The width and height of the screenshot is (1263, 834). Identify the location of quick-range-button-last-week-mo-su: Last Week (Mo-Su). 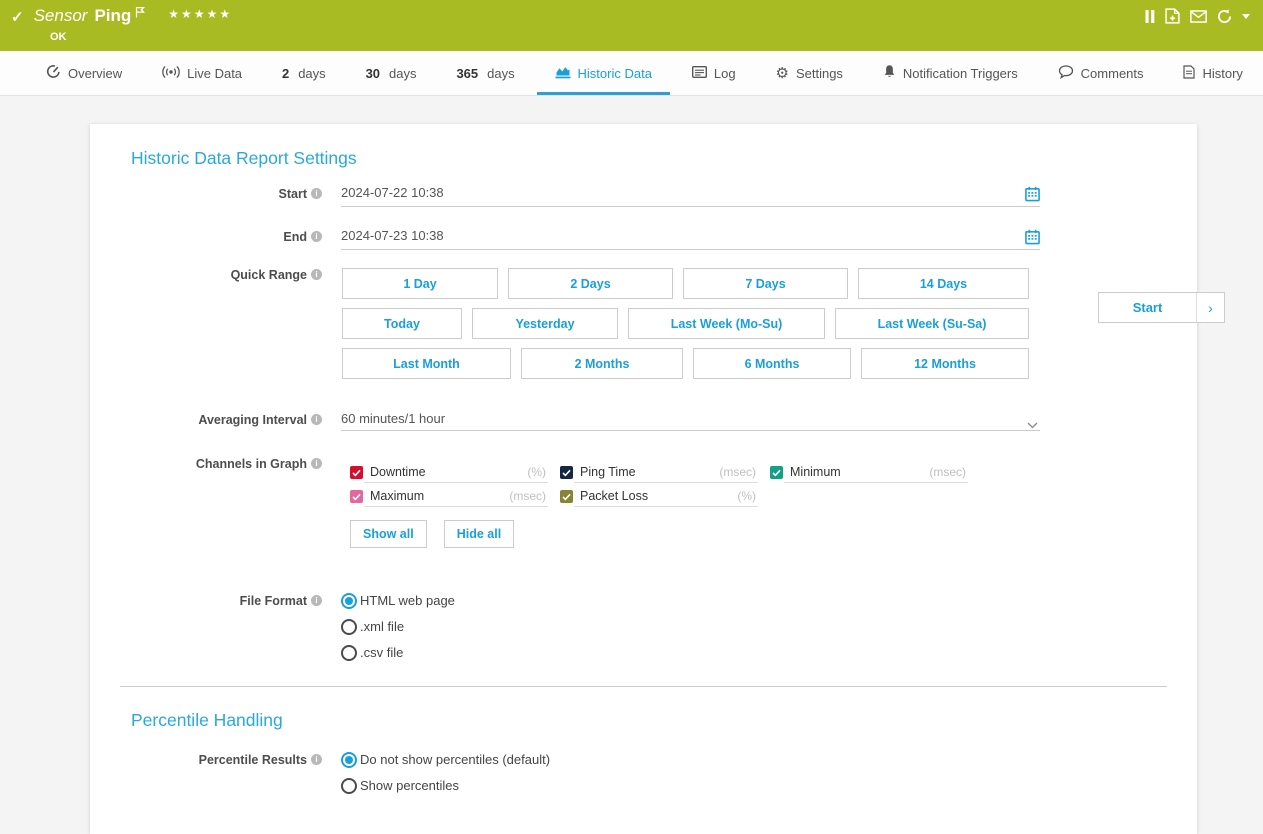
(726, 323).